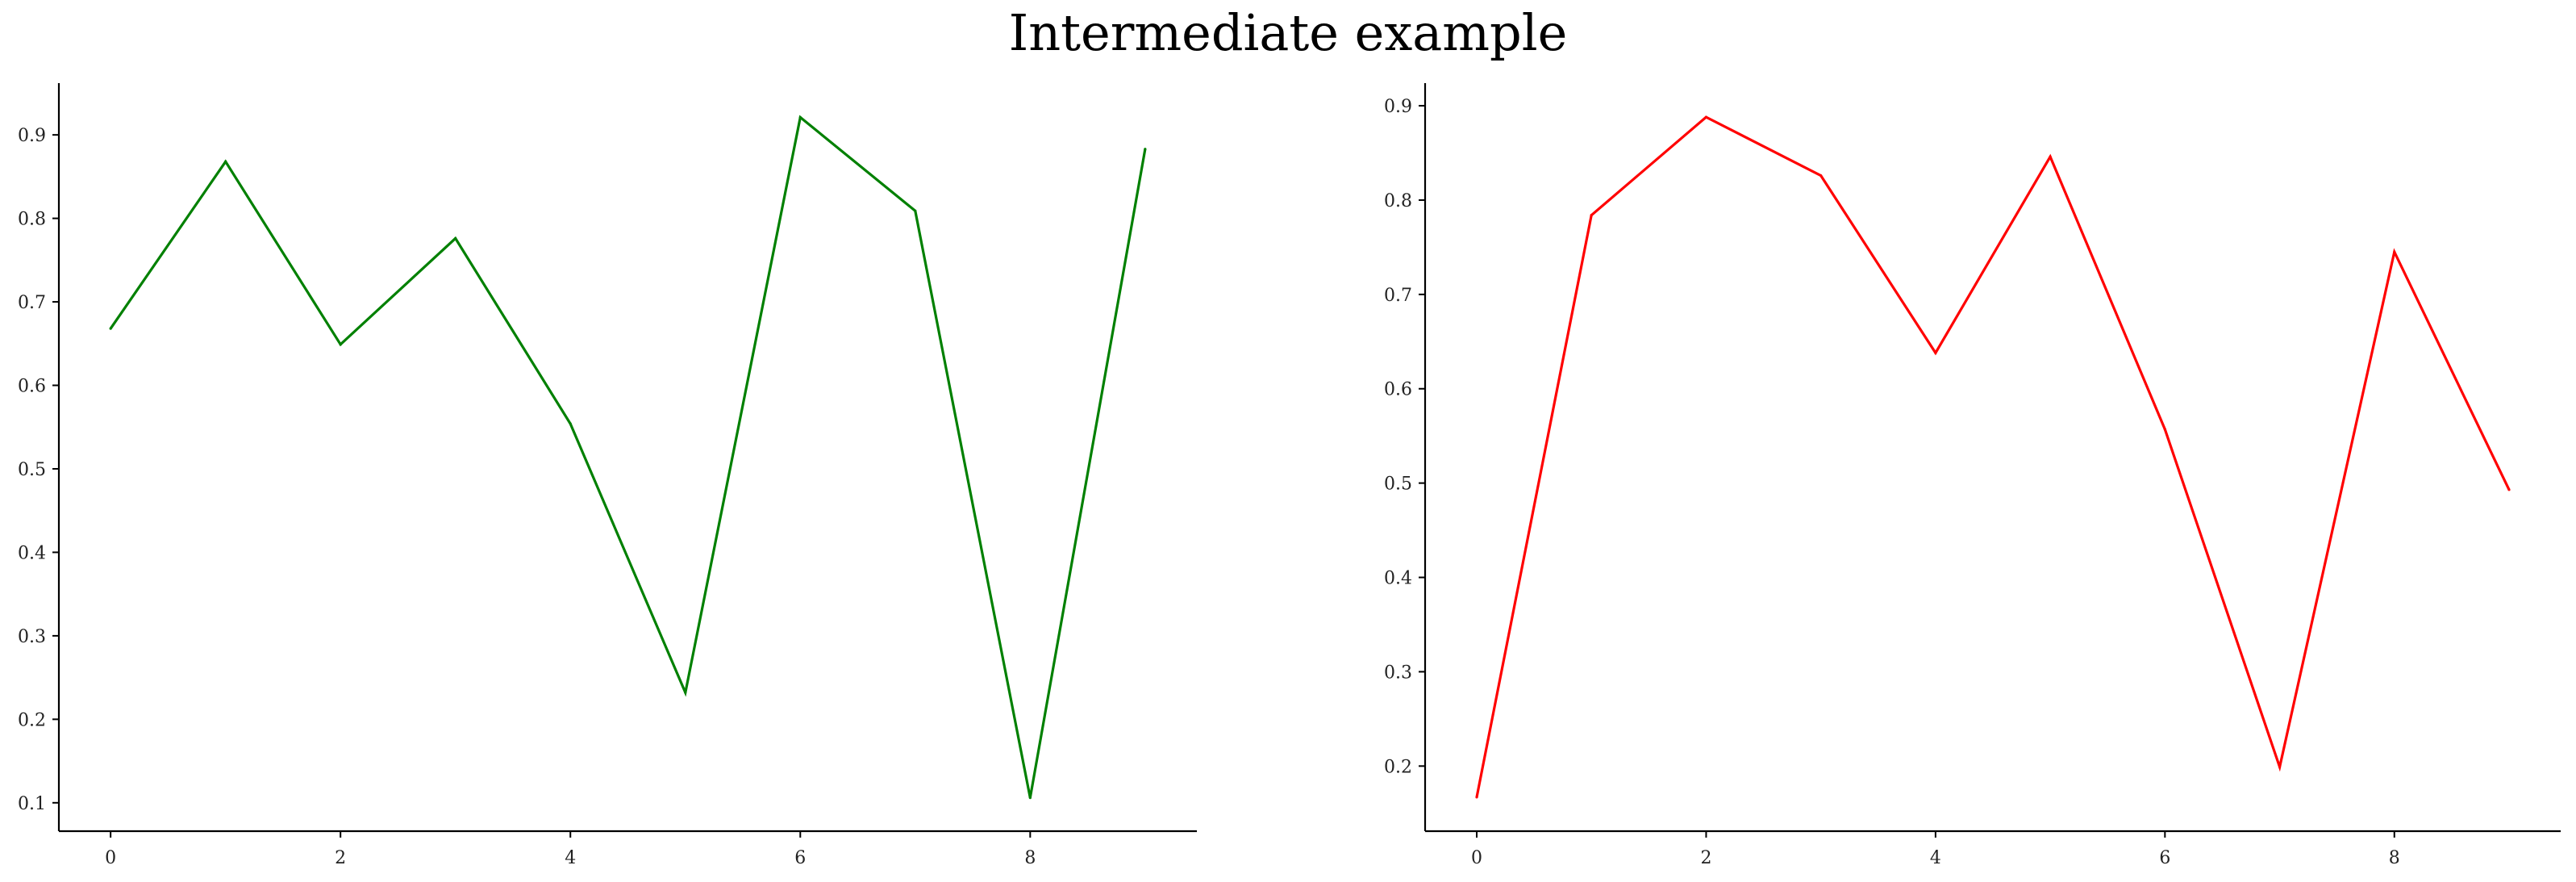  What do you see at coordinates (1288, 32) in the screenshot?
I see `figure-title: Intermediate example` at bounding box center [1288, 32].